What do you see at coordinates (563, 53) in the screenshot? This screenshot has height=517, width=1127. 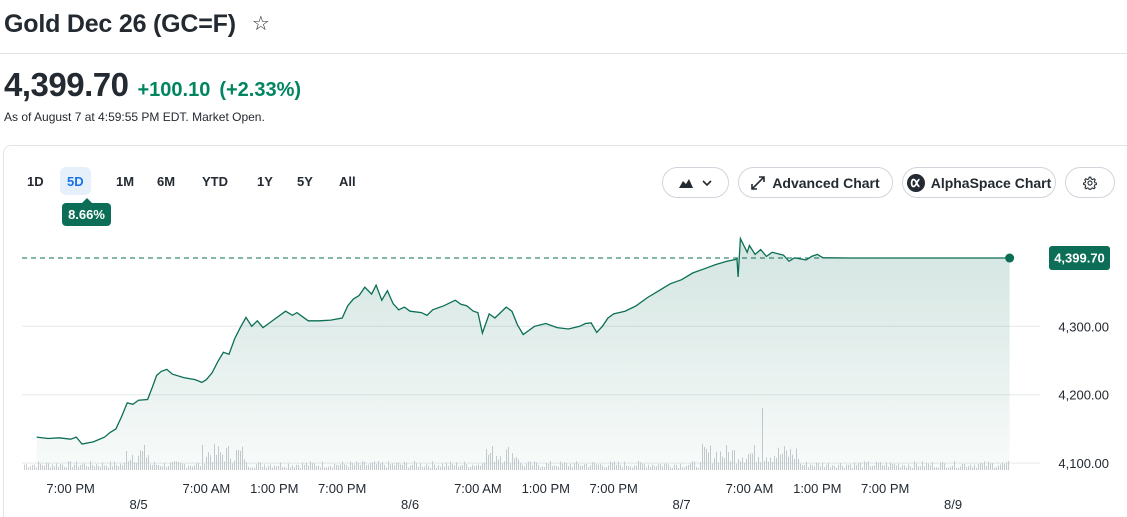 I see `header-divider` at bounding box center [563, 53].